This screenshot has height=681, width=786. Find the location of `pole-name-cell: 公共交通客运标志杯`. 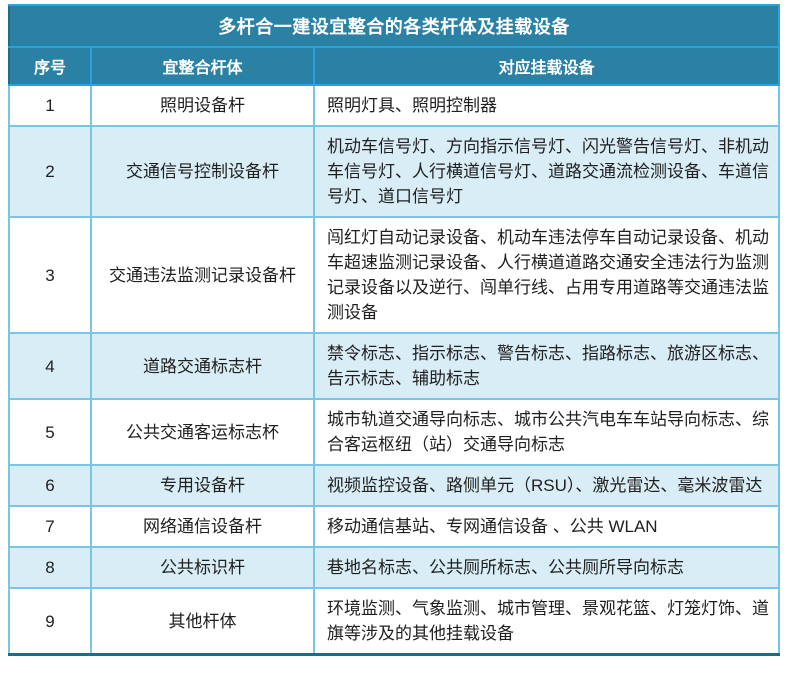

pole-name-cell: 公共交通客运标志杯 is located at coordinates (202, 432).